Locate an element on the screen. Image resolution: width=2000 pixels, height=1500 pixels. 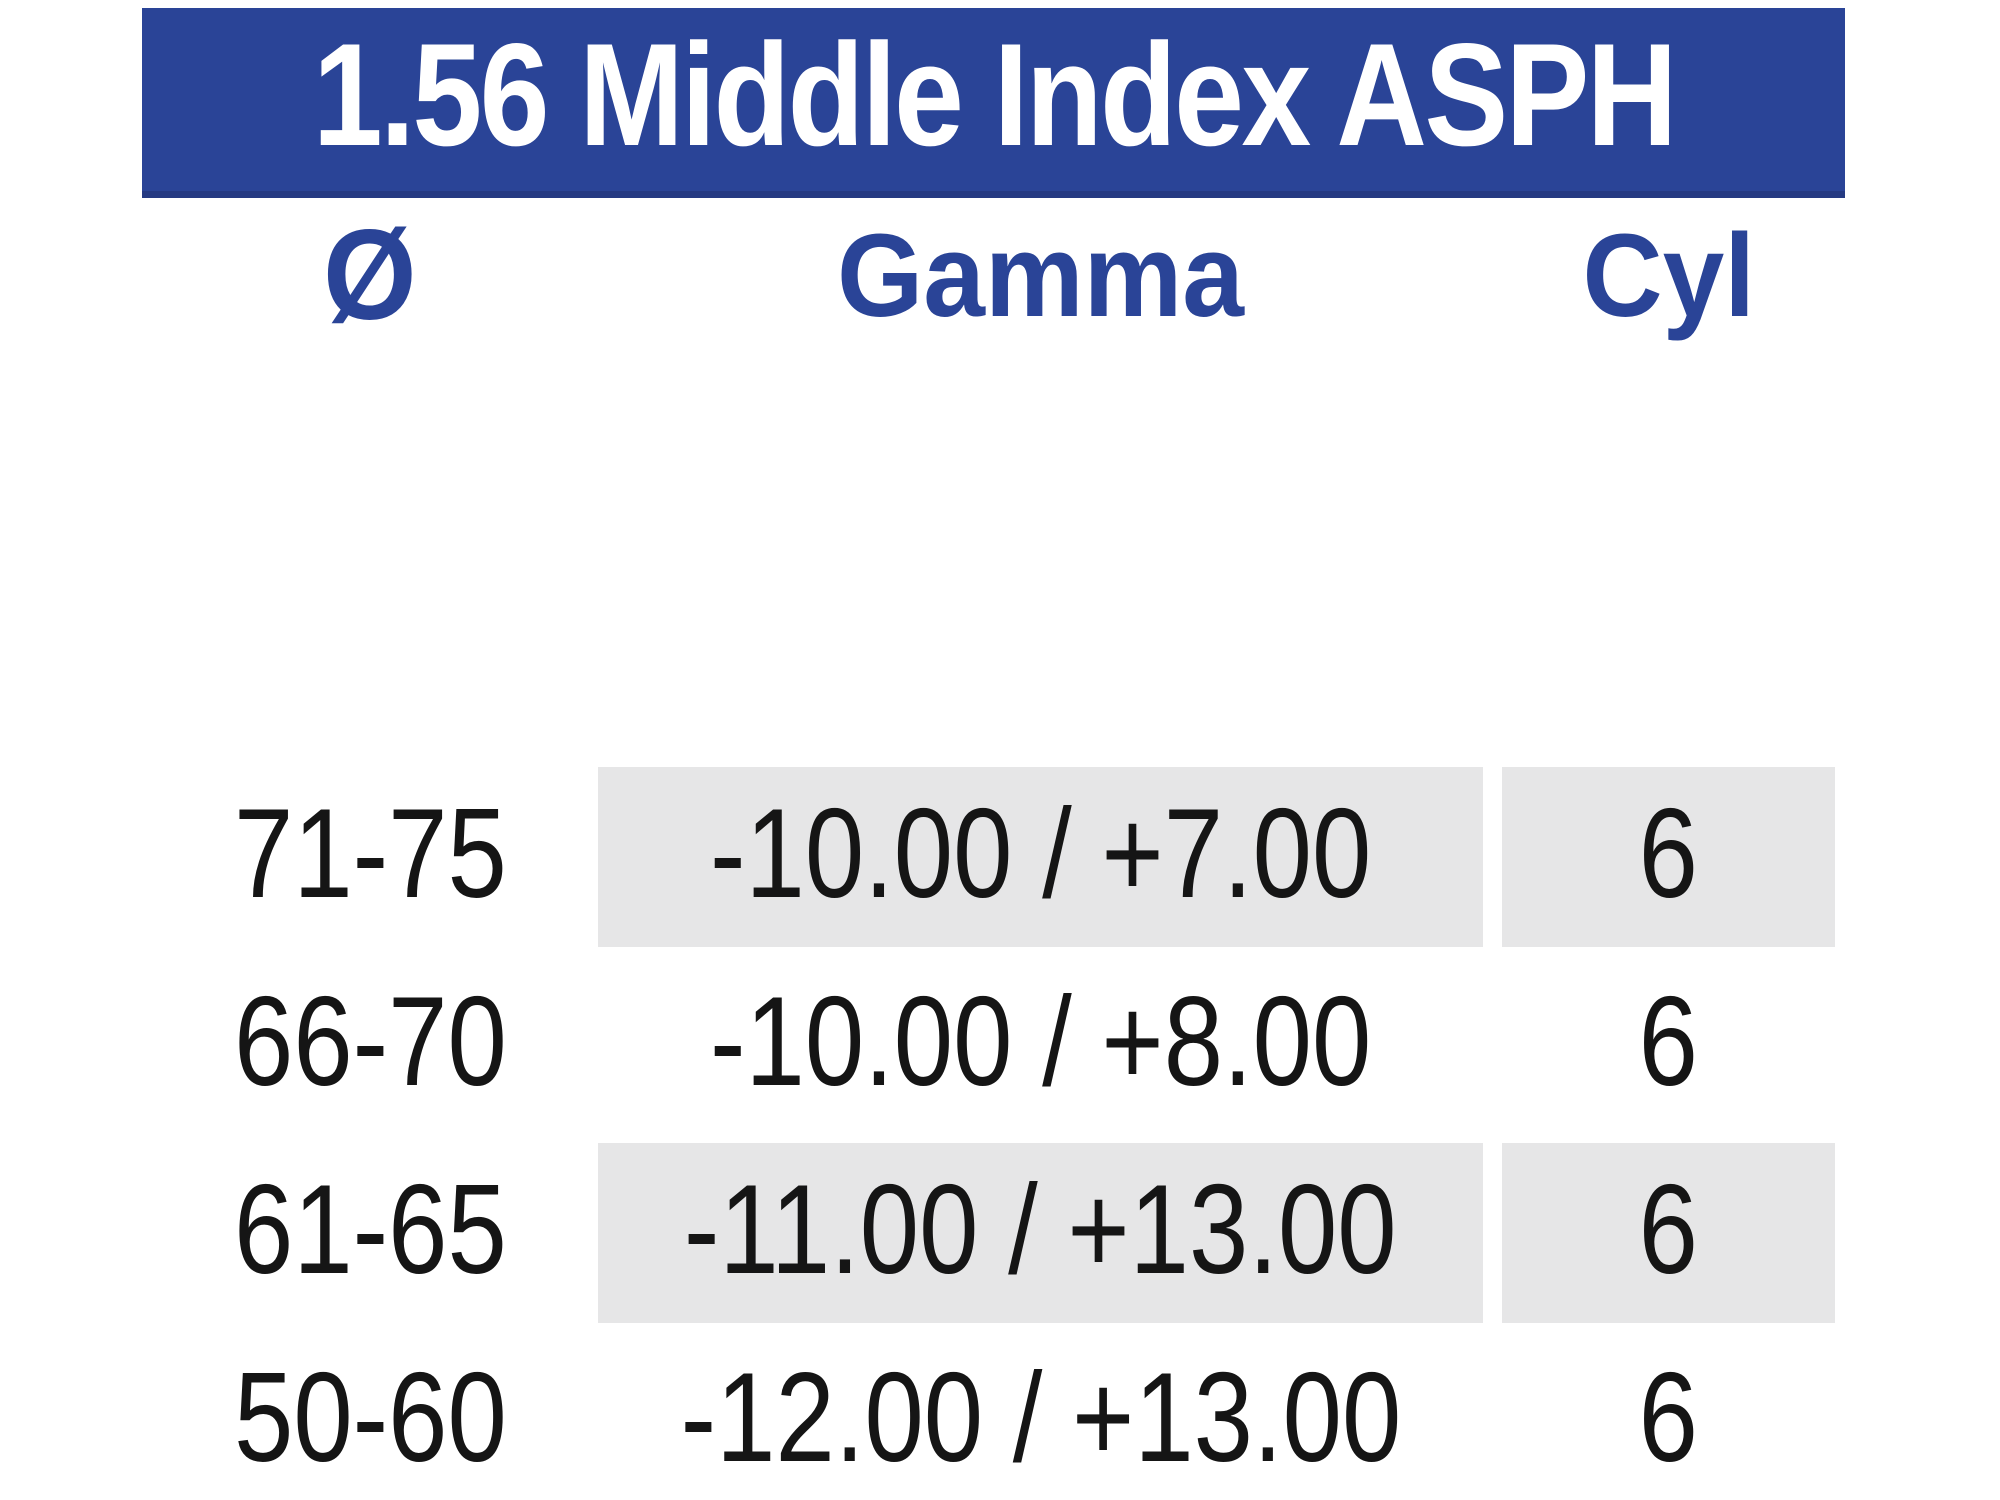
table-row: 71-75 -10.00 / +7.00 6 is located at coordinates (988, 861).